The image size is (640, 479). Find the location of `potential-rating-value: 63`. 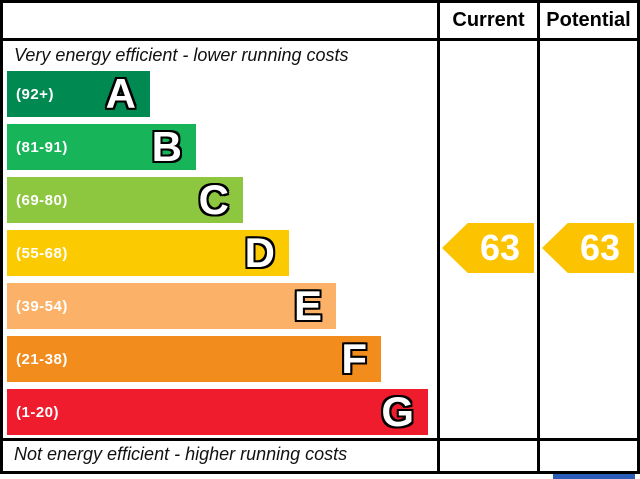

potential-rating-value: 63 is located at coordinates (600, 247).